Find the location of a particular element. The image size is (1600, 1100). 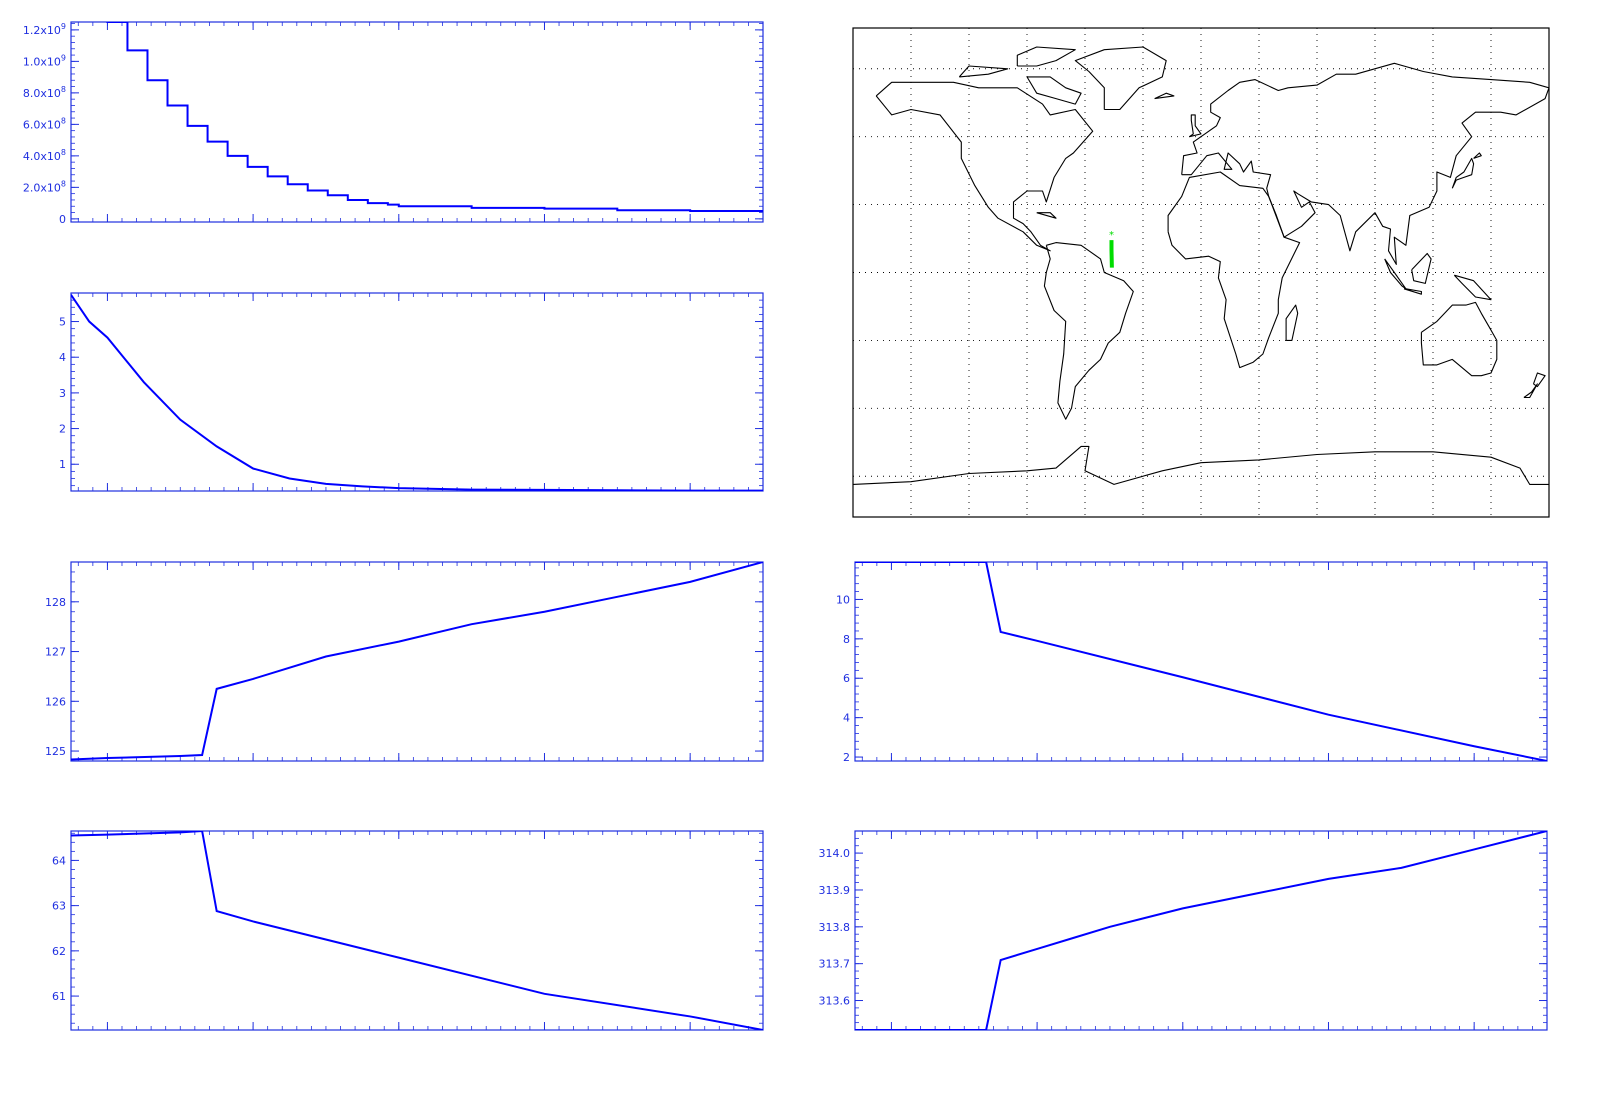

series-line-uv_ratio is located at coordinates (417, 392).